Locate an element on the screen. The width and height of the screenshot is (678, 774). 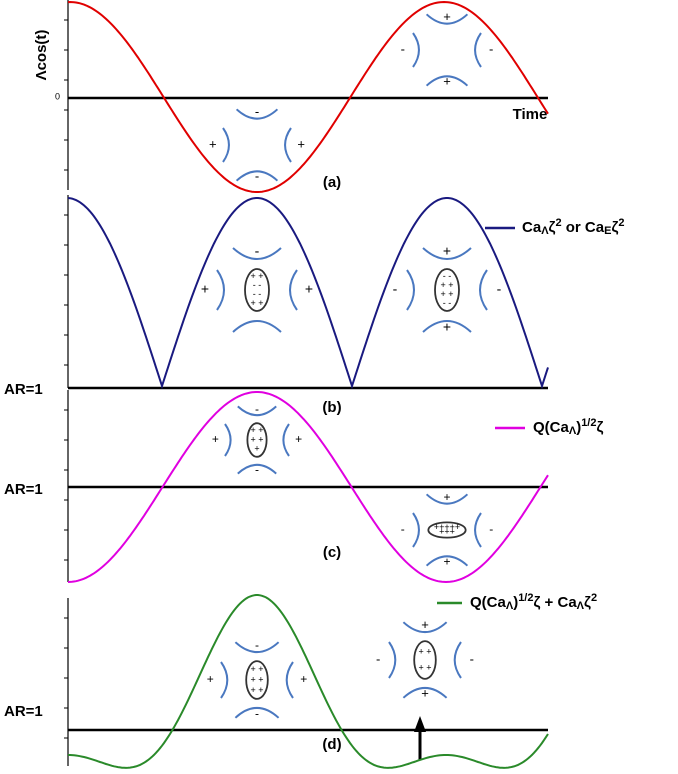
legend-label: Q(CaΛ)1/2ζ is located at coordinates (568, 427).